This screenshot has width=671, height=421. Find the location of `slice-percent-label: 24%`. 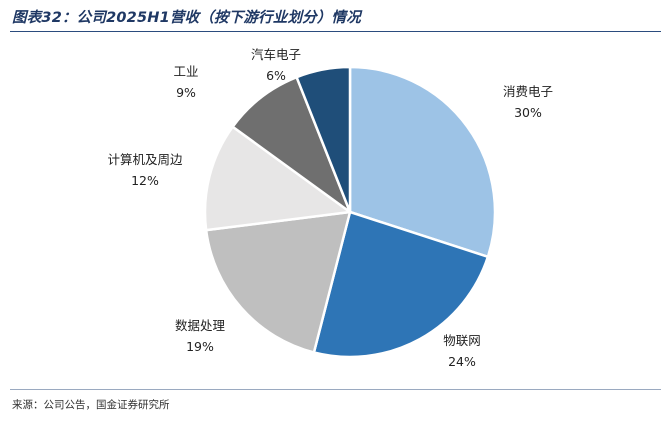

slice-percent-label: 24% is located at coordinates (462, 361).